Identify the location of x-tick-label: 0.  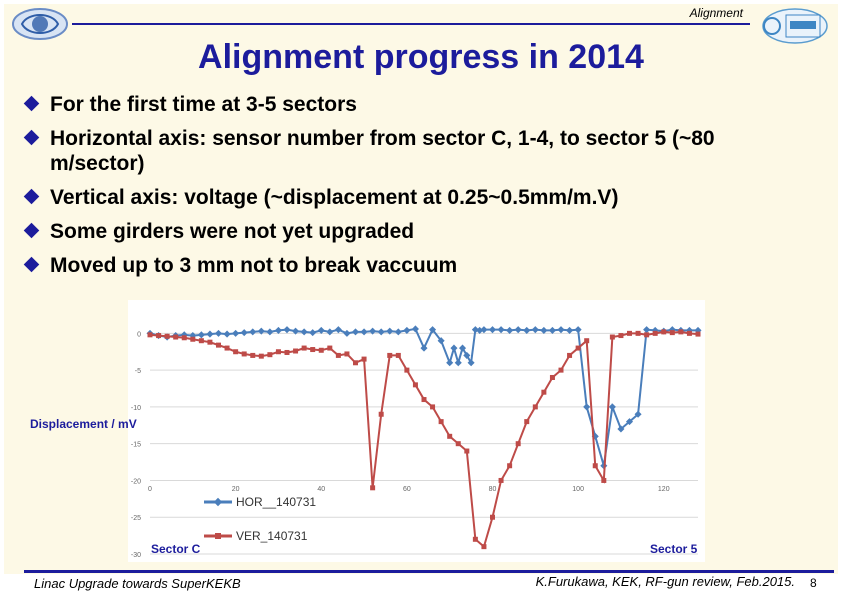
(150, 489).